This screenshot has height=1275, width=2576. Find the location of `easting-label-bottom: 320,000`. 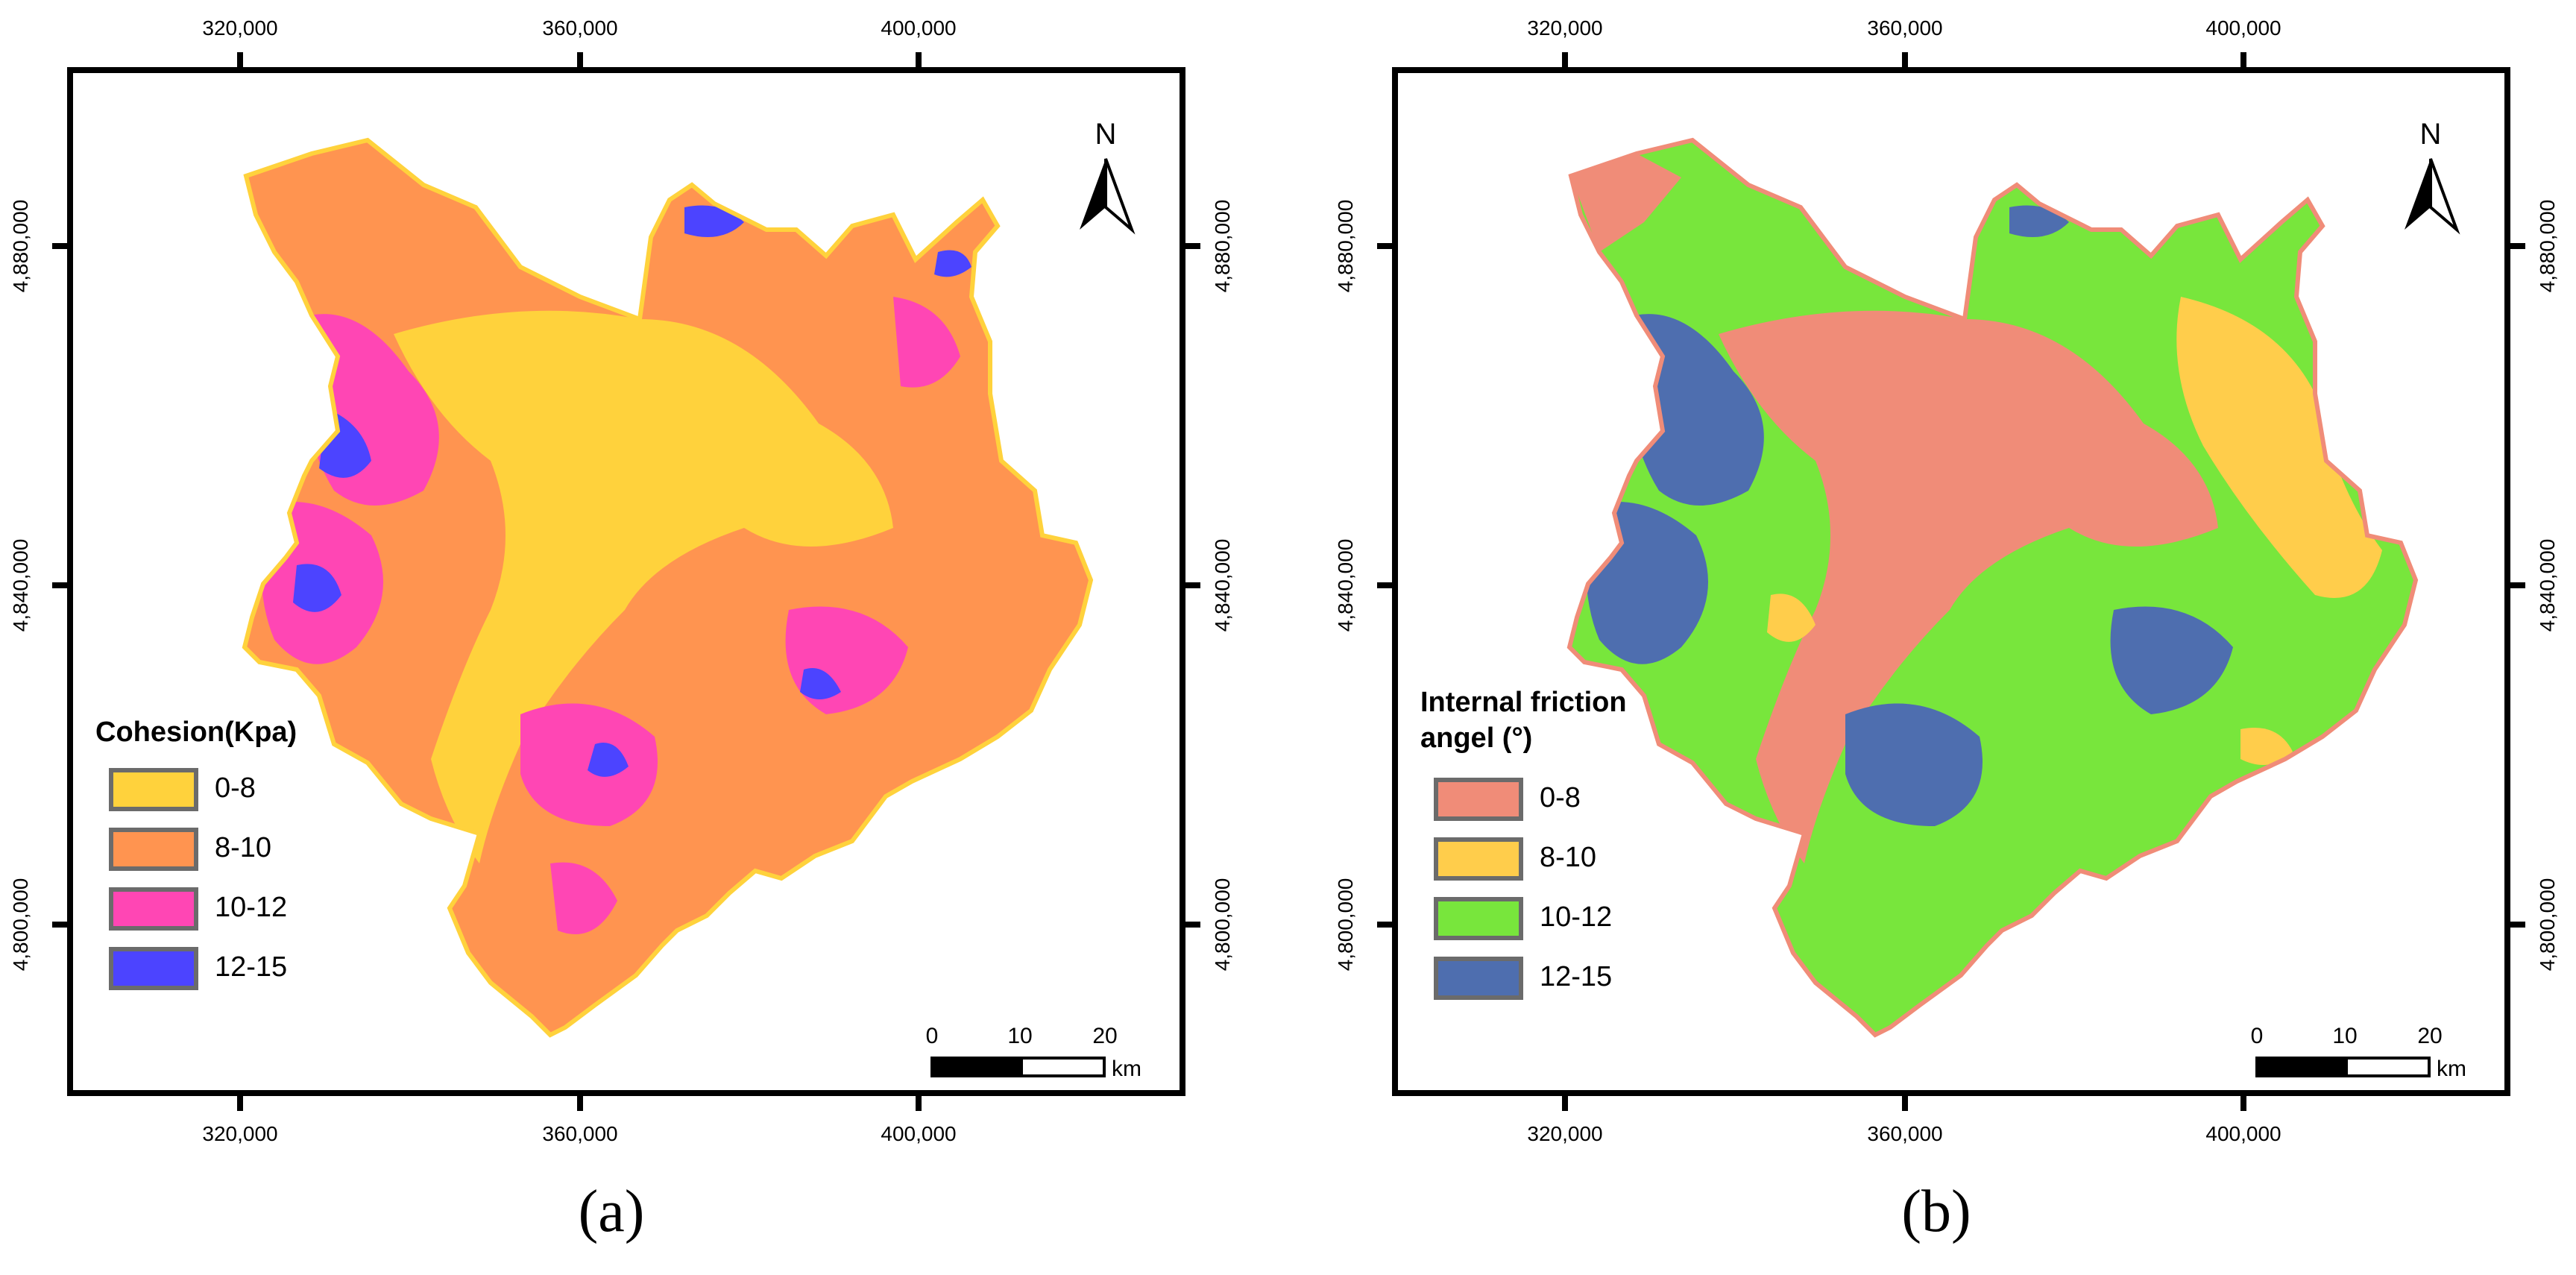

easting-label-bottom: 320,000 is located at coordinates (1565, 1133).